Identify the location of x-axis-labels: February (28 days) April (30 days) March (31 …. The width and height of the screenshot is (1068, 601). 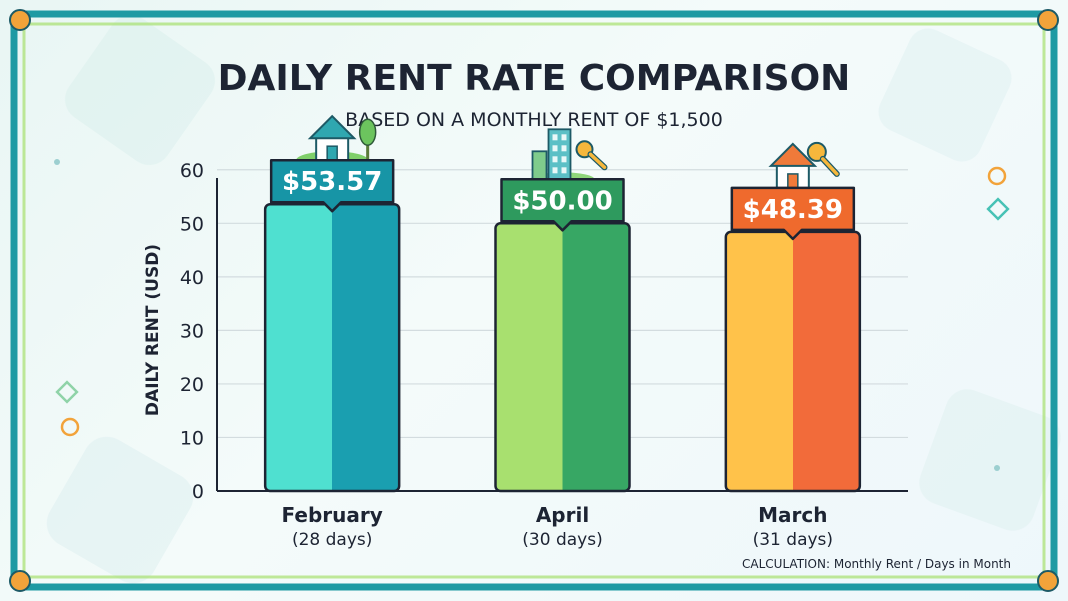
(558, 526).